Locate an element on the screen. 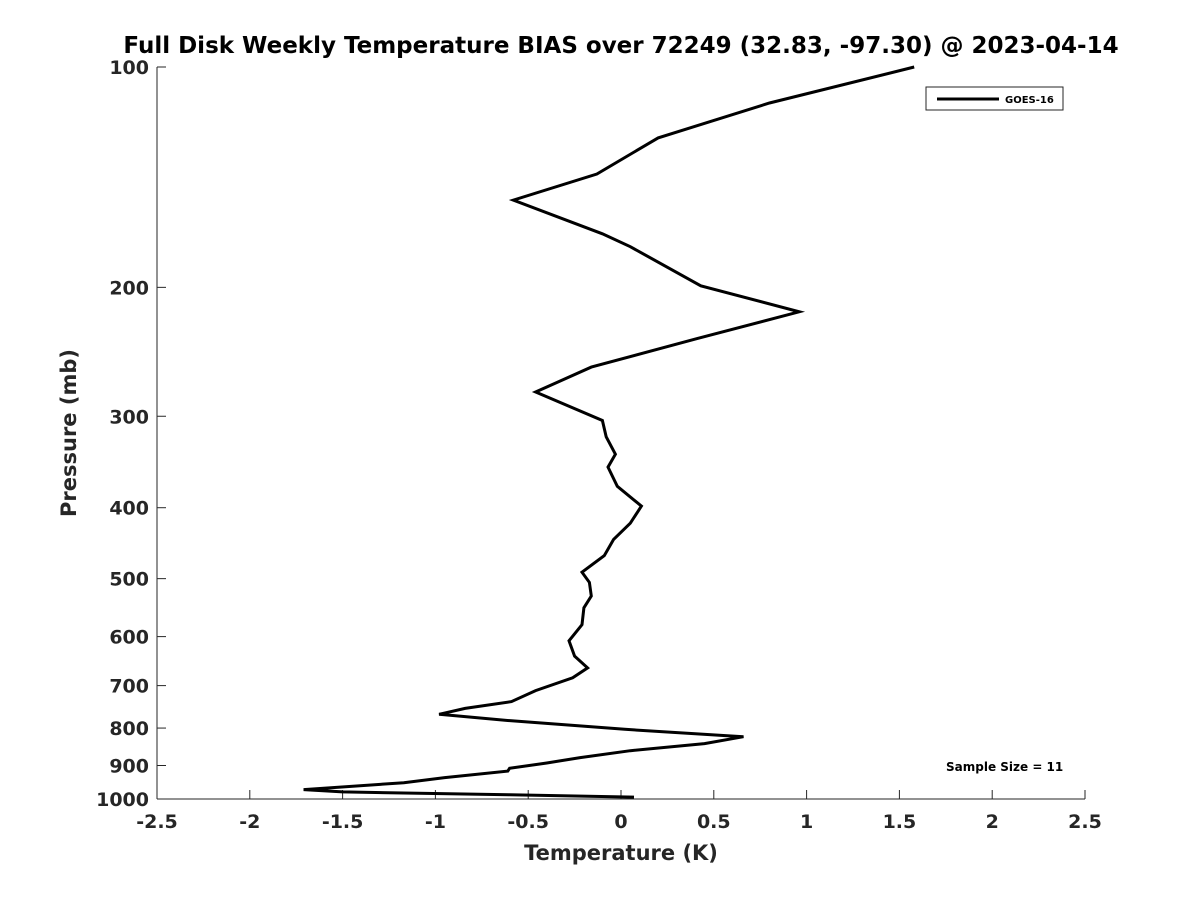 This screenshot has height=900, width=1200. x-axis-label: Temperature (K) is located at coordinates (621, 853).